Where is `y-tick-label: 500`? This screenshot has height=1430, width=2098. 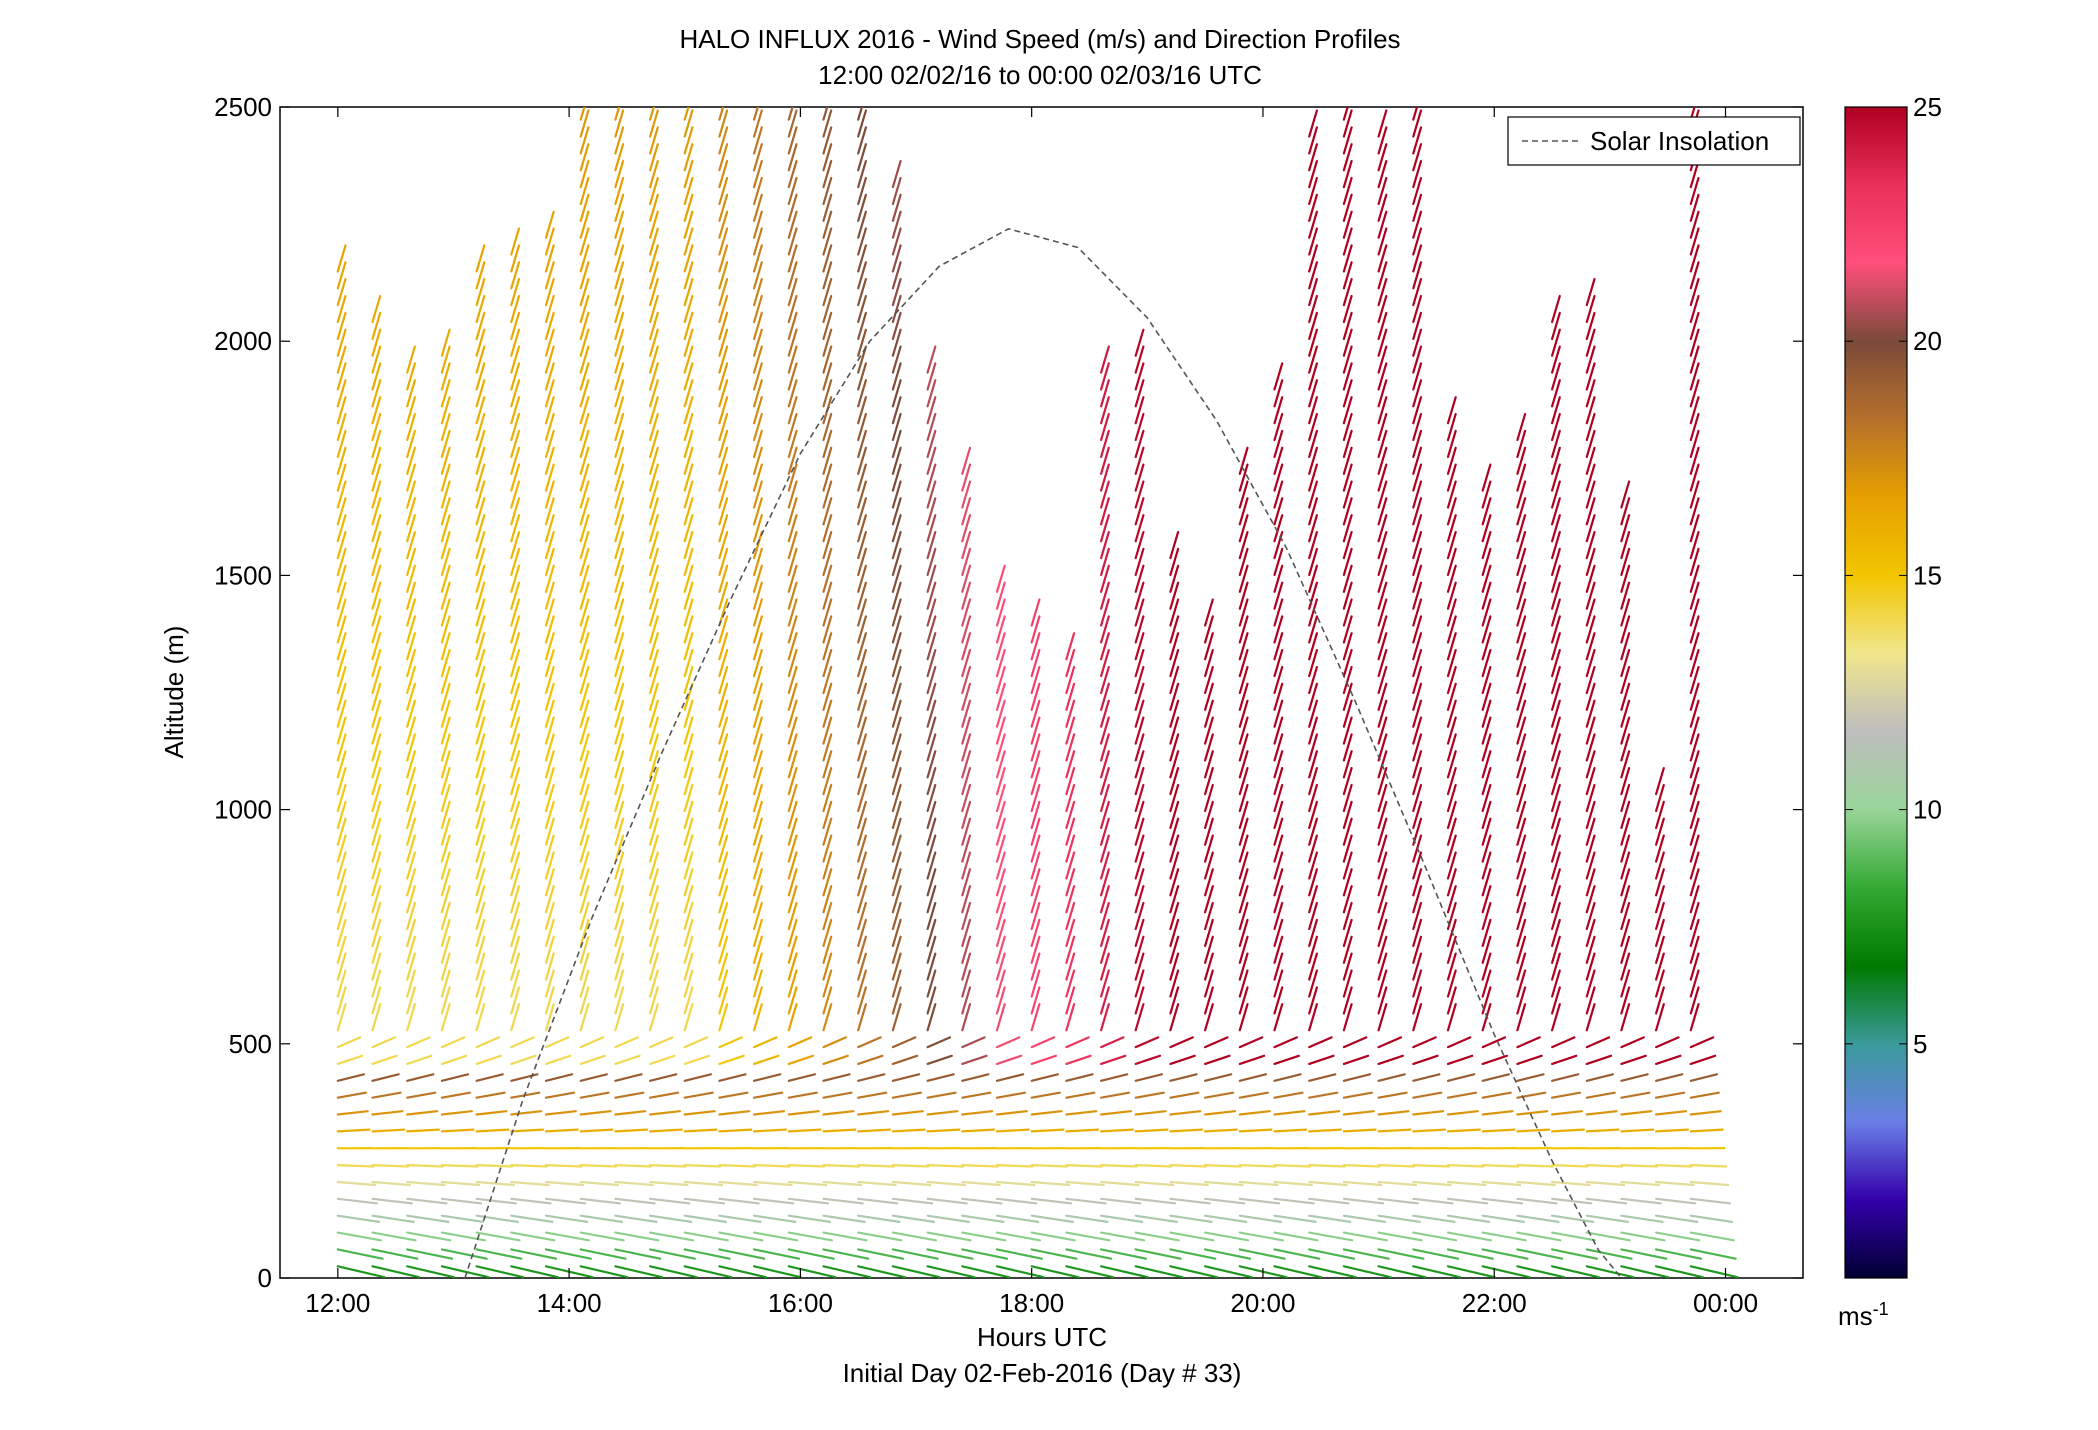 y-tick-label: 500 is located at coordinates (250, 1044).